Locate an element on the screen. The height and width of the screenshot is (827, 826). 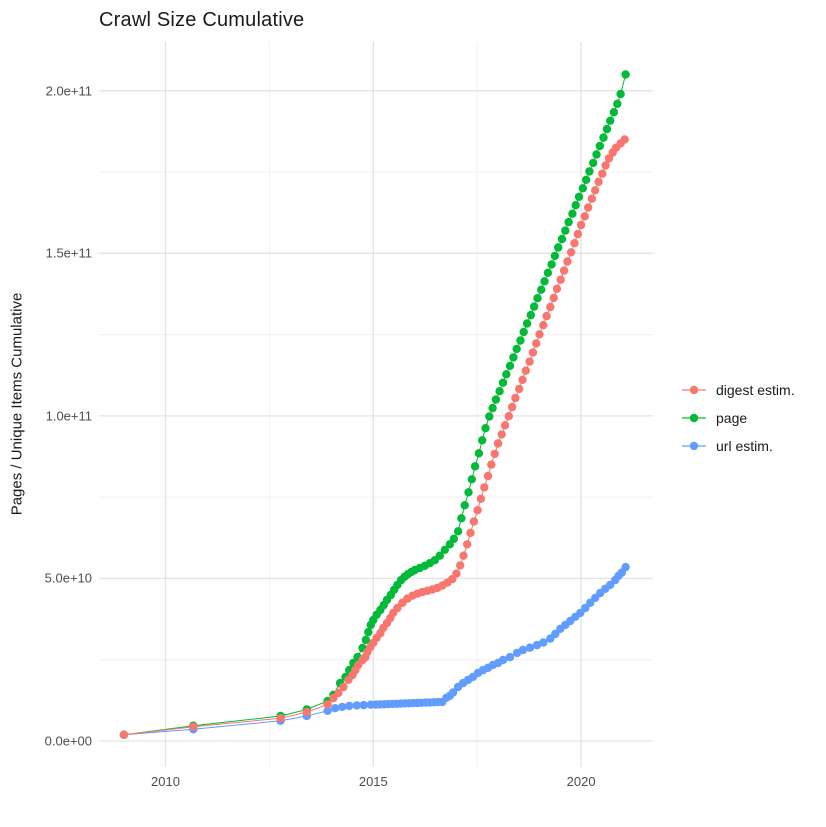
legend-key-digest-icon is located at coordinates (694, 390).